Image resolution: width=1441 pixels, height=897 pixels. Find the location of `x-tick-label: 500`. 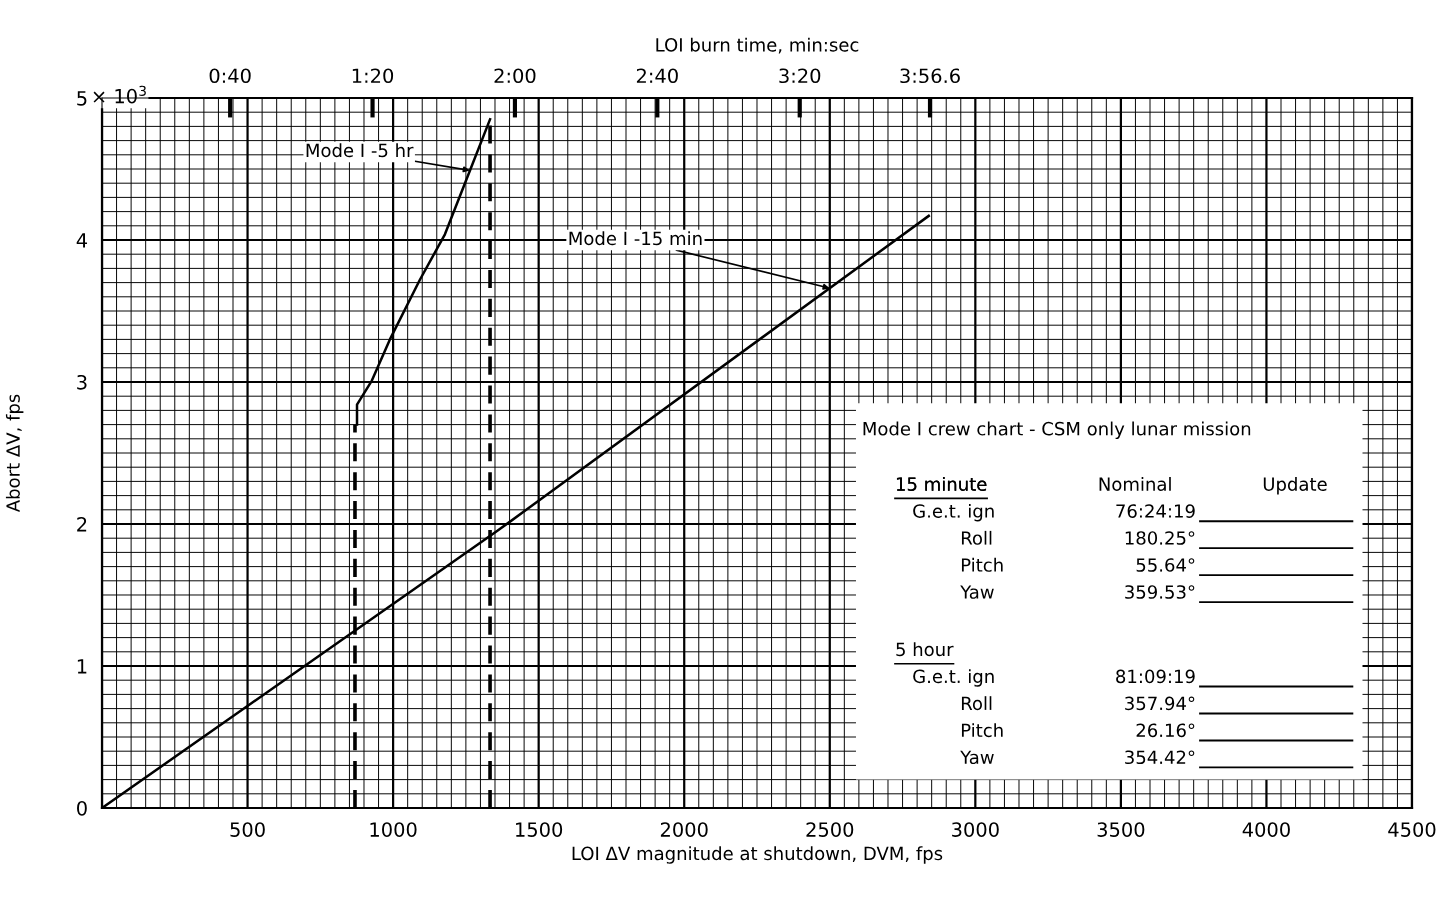

x-tick-label: 500 is located at coordinates (247, 829).